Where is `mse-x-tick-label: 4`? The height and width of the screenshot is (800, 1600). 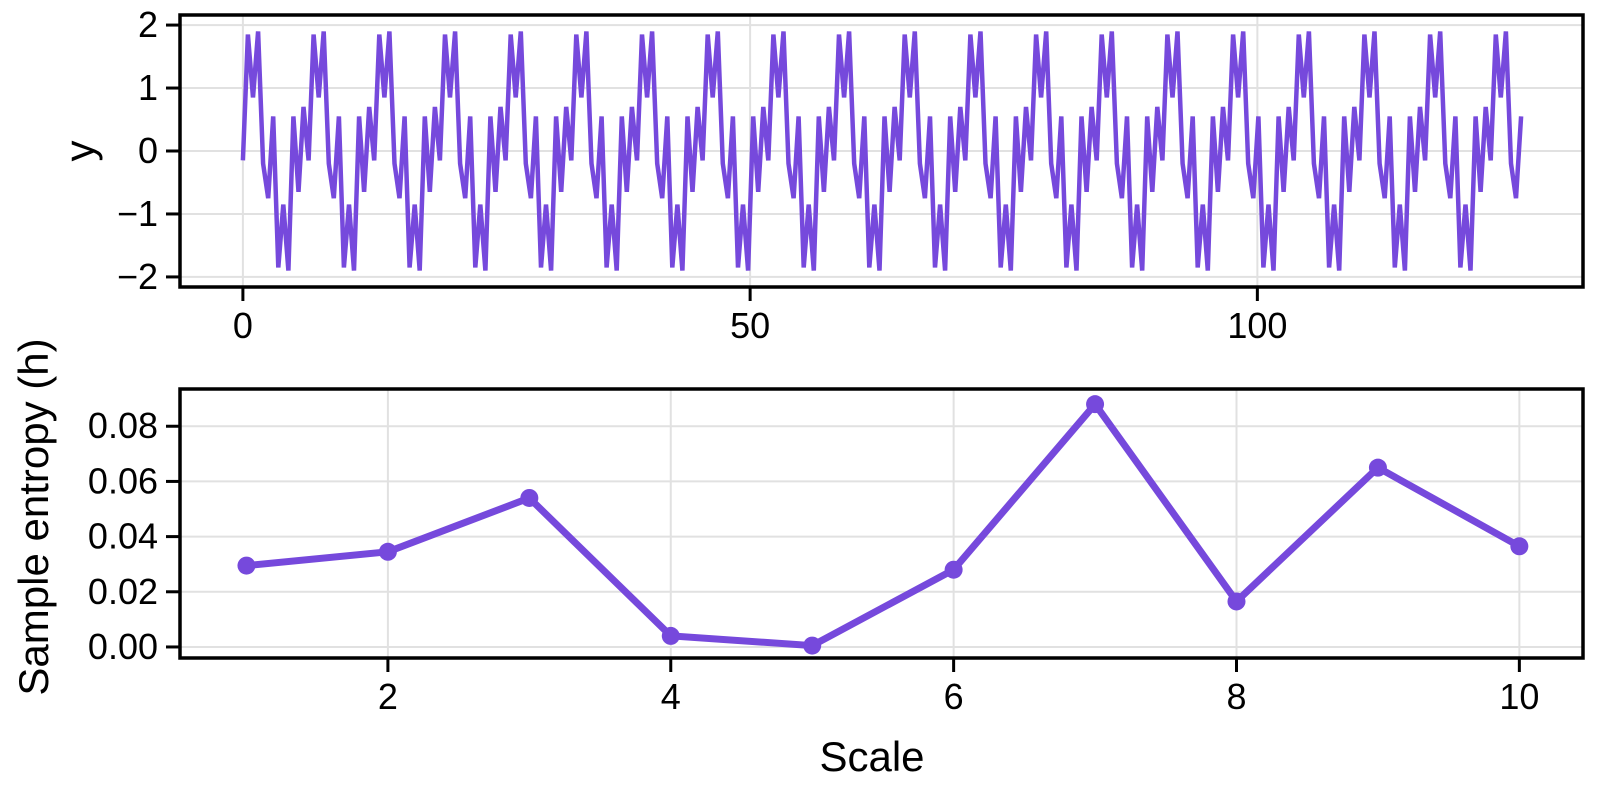
mse-x-tick-label: 4 is located at coordinates (671, 696).